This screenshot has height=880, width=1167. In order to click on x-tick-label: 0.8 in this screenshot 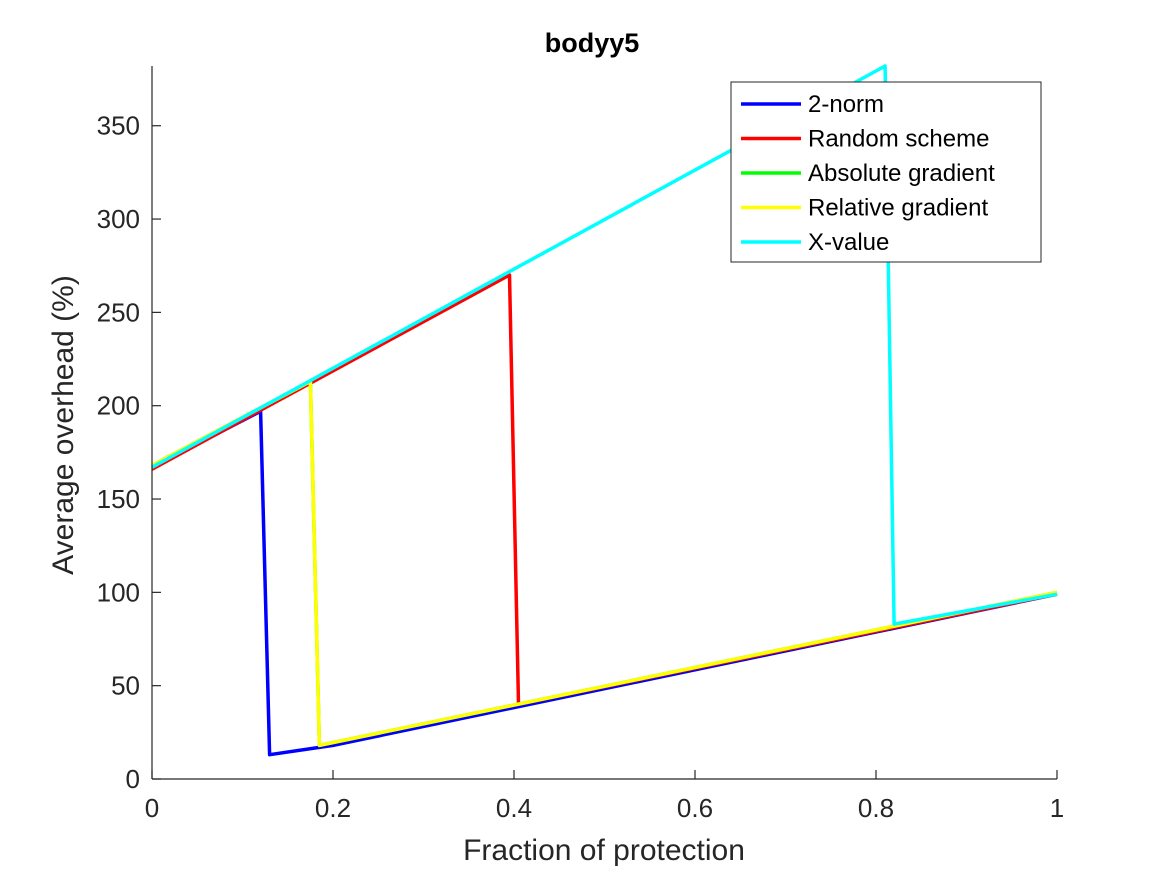, I will do `click(876, 808)`.